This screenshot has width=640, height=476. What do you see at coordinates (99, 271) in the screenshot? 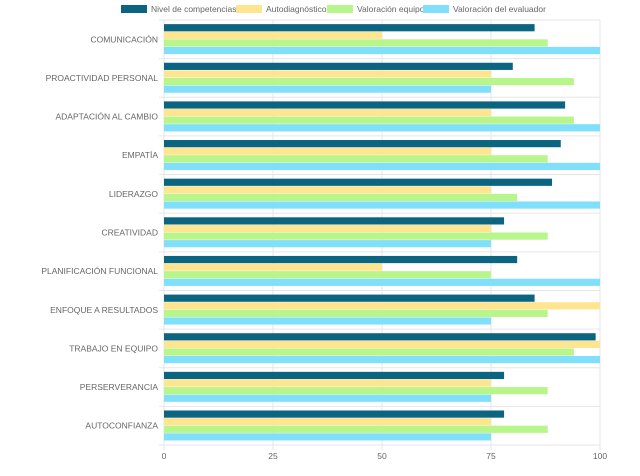
I see `category-label: PLANIFICACIÓN FUNCIONAL` at bounding box center [99, 271].